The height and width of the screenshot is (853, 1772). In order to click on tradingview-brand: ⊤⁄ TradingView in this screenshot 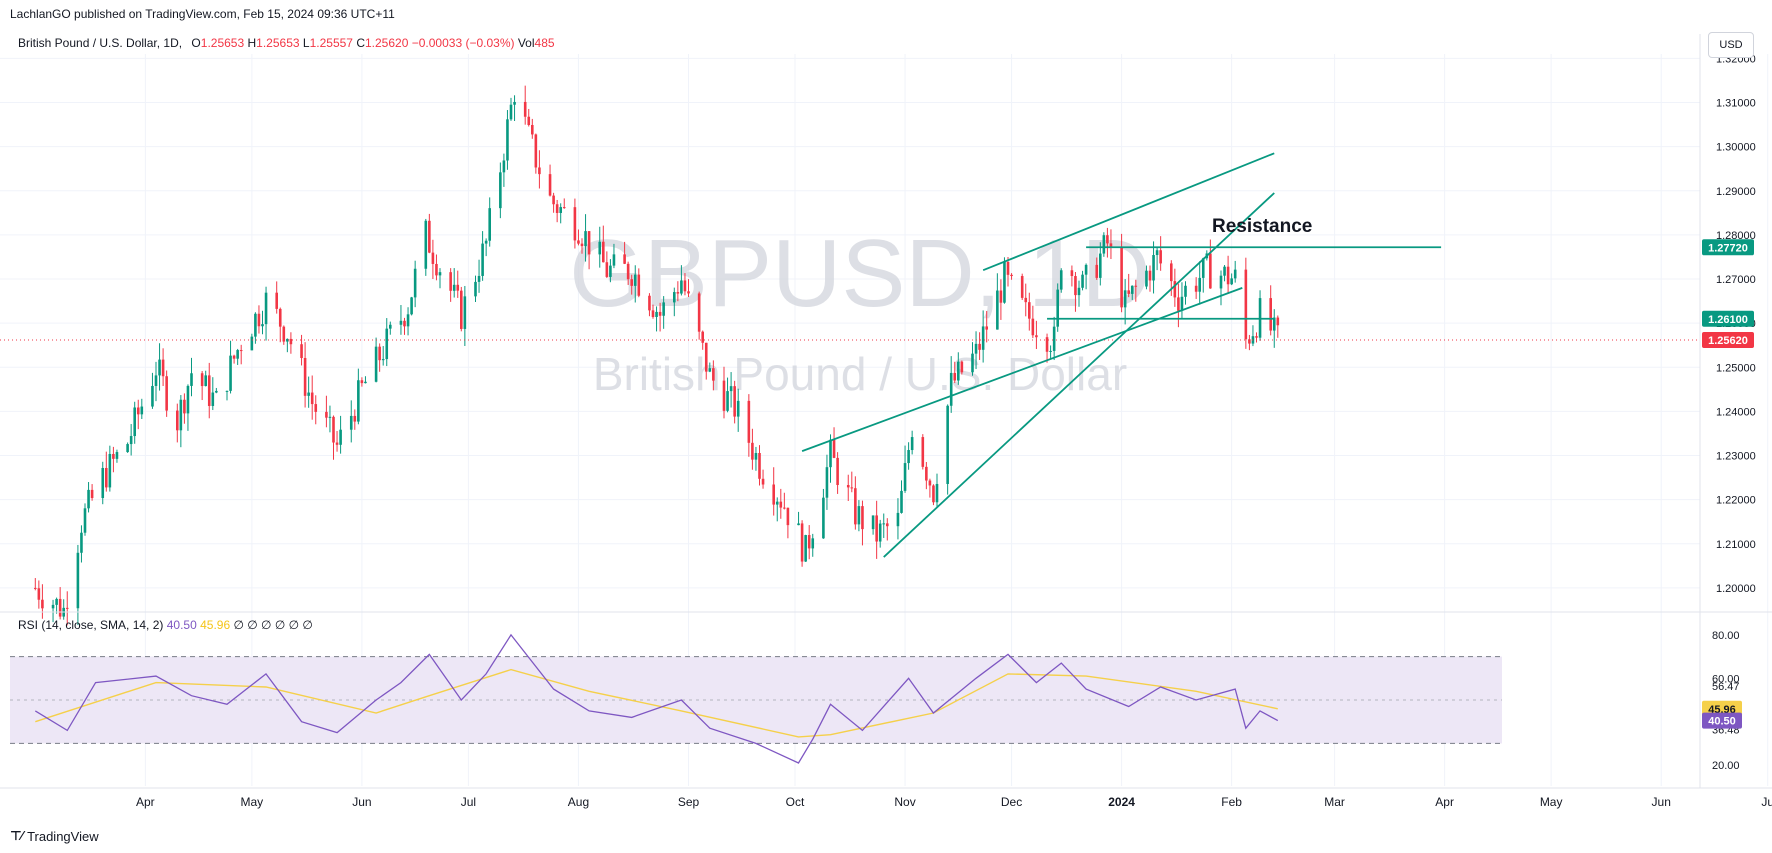, I will do `click(54, 836)`.